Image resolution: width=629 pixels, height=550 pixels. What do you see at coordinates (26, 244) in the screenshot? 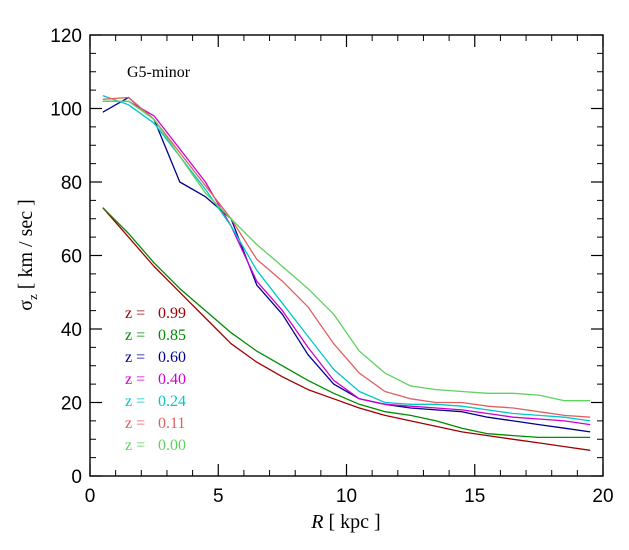
I see `y-axis-unit: [ km / sec ]` at bounding box center [26, 244].